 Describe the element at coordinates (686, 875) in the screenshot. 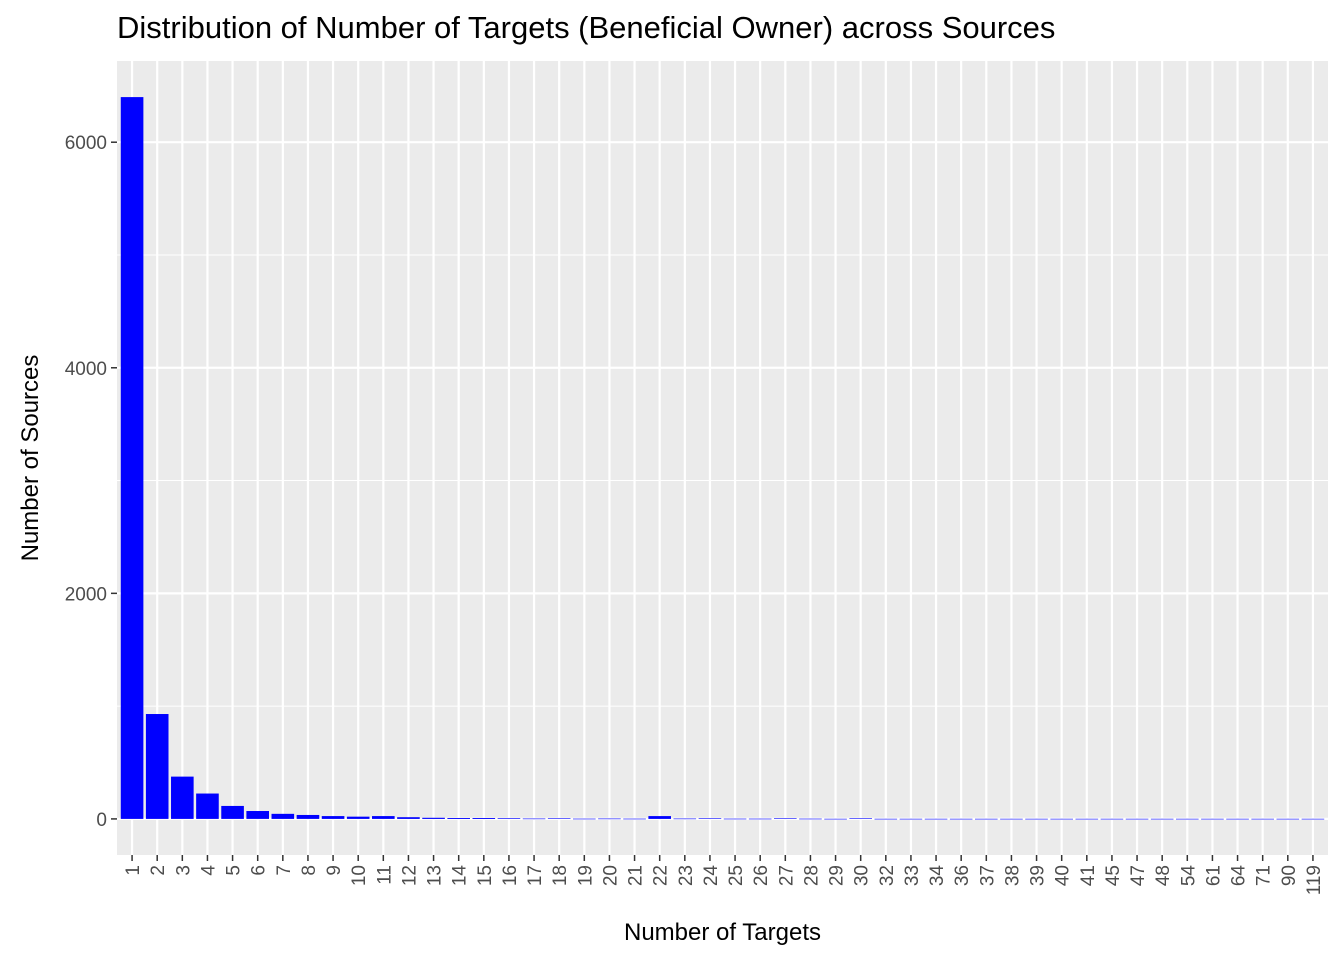

I see `x-tick-label: 23` at that location.